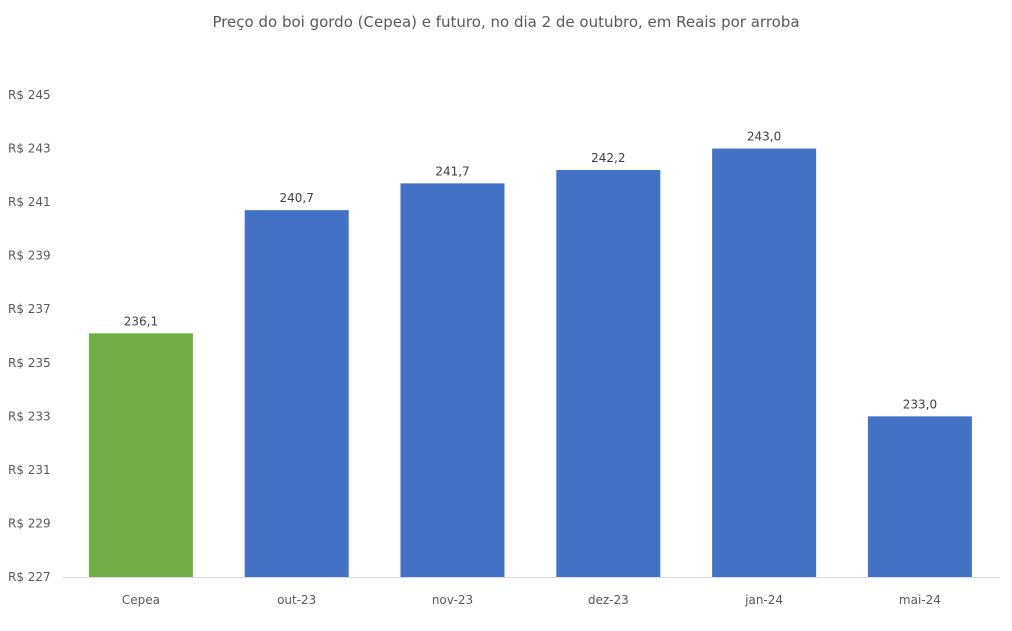 The width and height of the screenshot is (1012, 631). I want to click on data-label: 243,0, so click(764, 137).